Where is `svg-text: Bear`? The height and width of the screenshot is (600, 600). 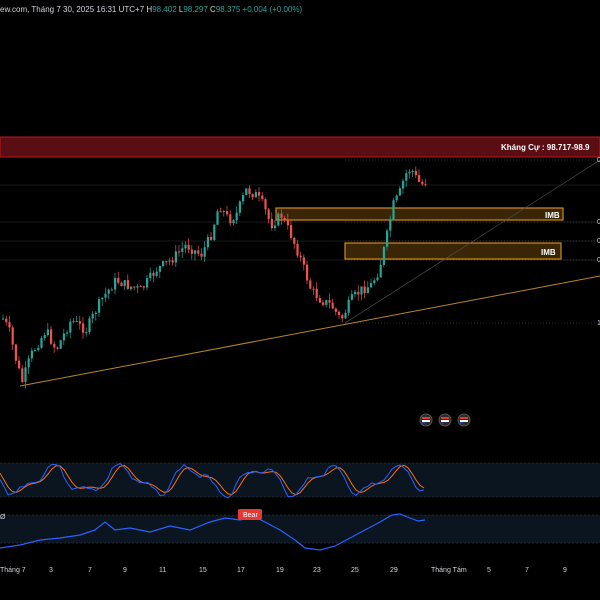
svg-text: Bear is located at coordinates (250, 515).